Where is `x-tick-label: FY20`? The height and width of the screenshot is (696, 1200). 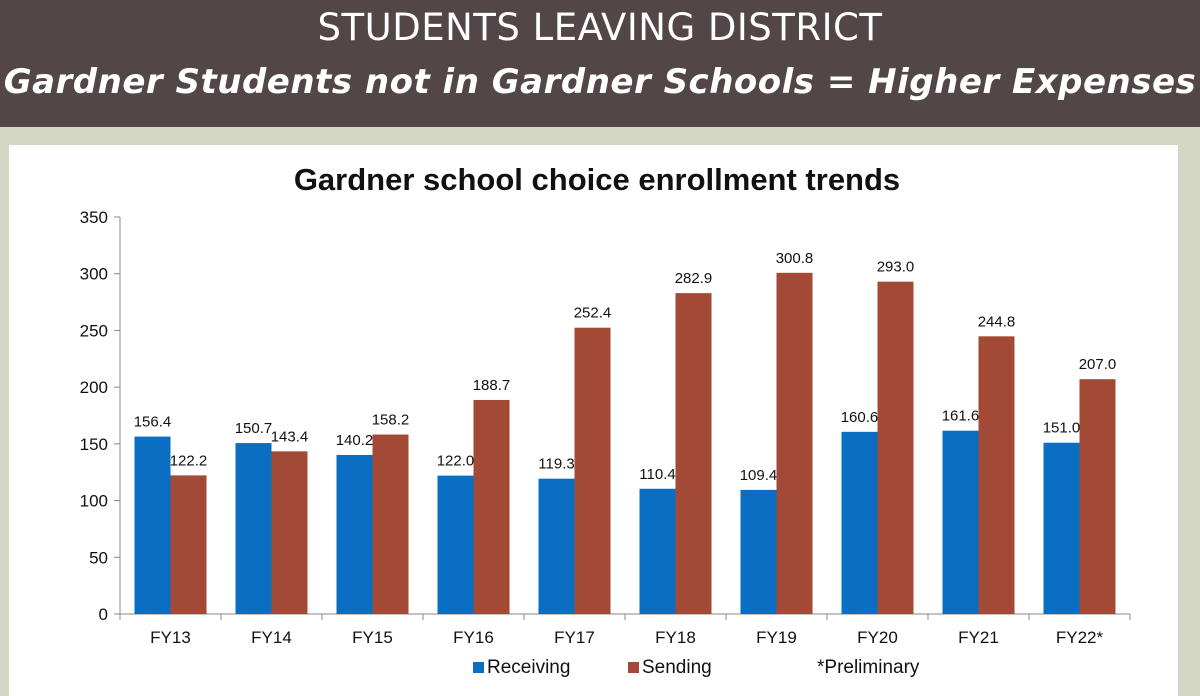
x-tick-label: FY20 is located at coordinates (877, 637).